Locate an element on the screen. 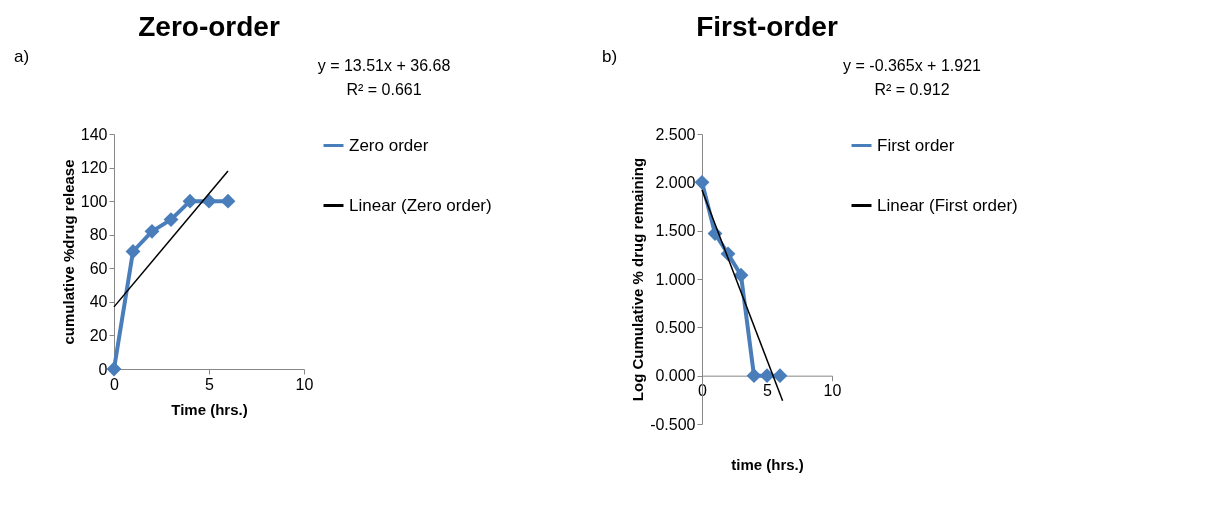 This screenshot has width=1227, height=523. y-tick-label: 120 is located at coordinates (94, 168).